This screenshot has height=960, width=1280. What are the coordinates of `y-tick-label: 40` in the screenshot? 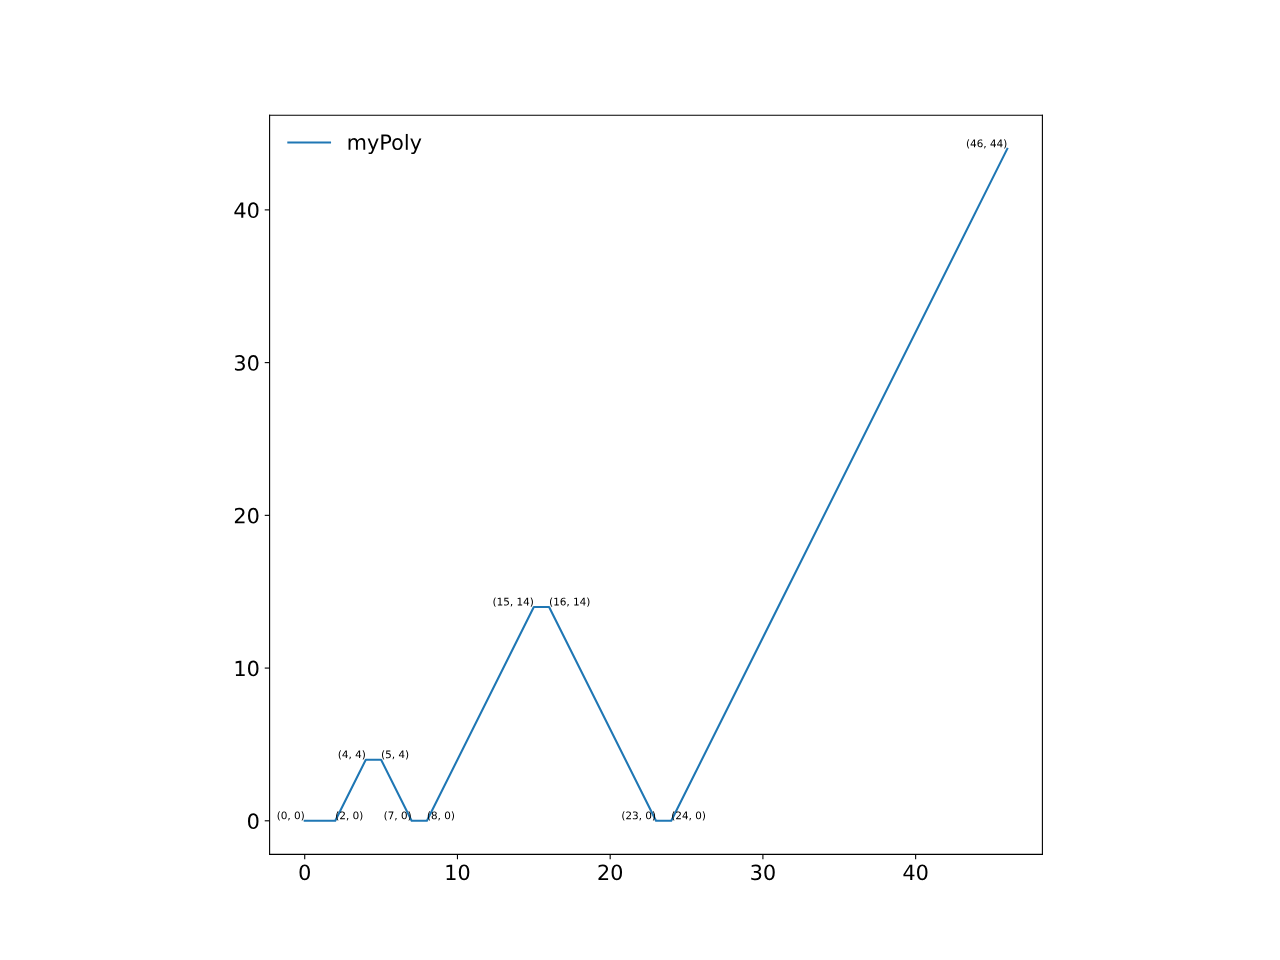 It's located at (246, 210).